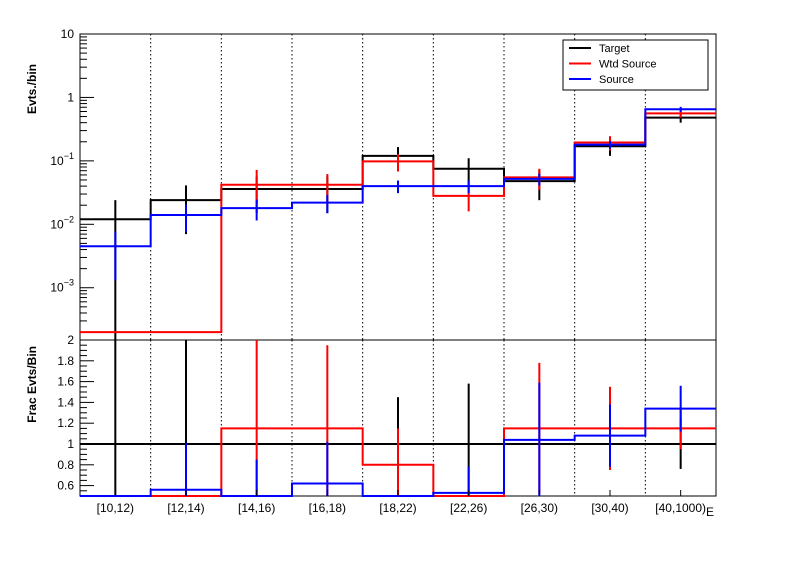 Image resolution: width=796 pixels, height=572 pixels. I want to click on x-tick-label: [30,40), so click(609, 508).